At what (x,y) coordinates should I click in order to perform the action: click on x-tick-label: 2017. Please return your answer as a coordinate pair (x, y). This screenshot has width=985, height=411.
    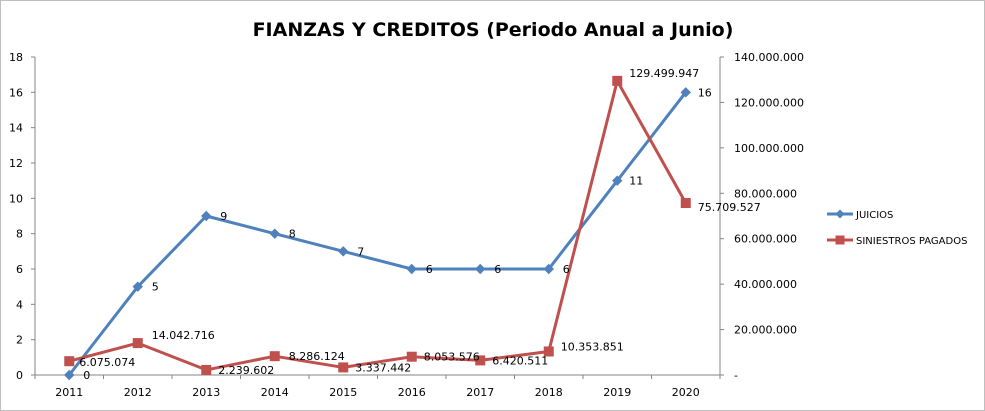
    Looking at the image, I should click on (480, 392).